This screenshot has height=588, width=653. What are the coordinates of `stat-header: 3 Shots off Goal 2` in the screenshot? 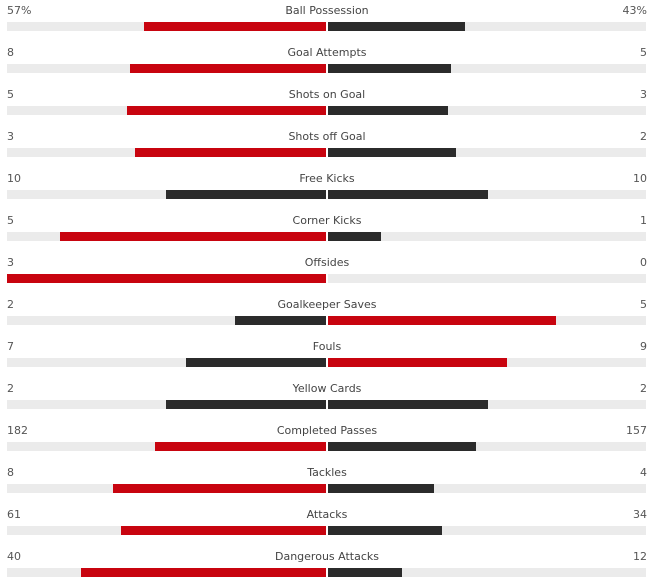 It's located at (327, 136).